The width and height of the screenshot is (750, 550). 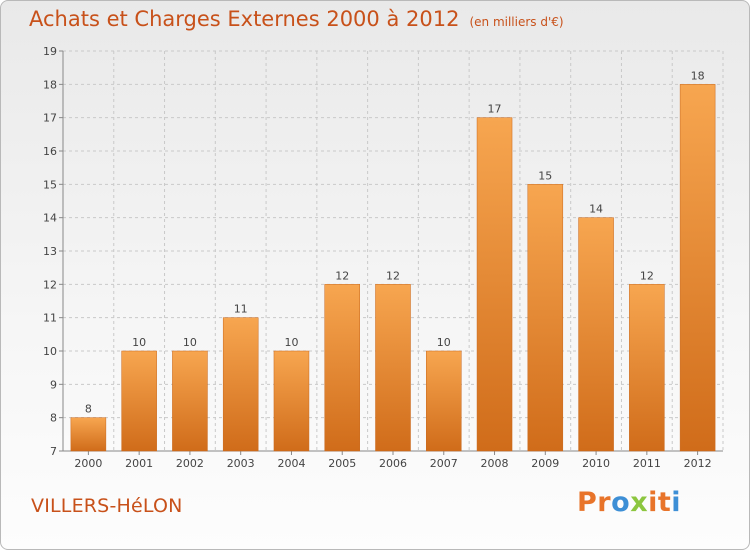 I want to click on y-tick-label: 13, so click(x=50, y=251).